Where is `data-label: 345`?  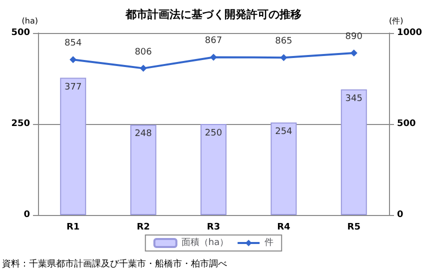 data-label: 345 is located at coordinates (353, 99).